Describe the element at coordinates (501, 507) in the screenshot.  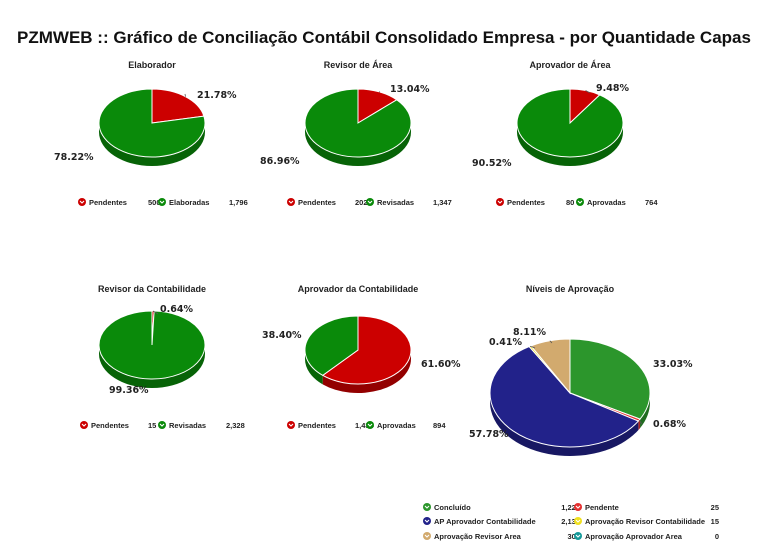
I see `legend-item-concluido: Concluído 1,222` at that location.